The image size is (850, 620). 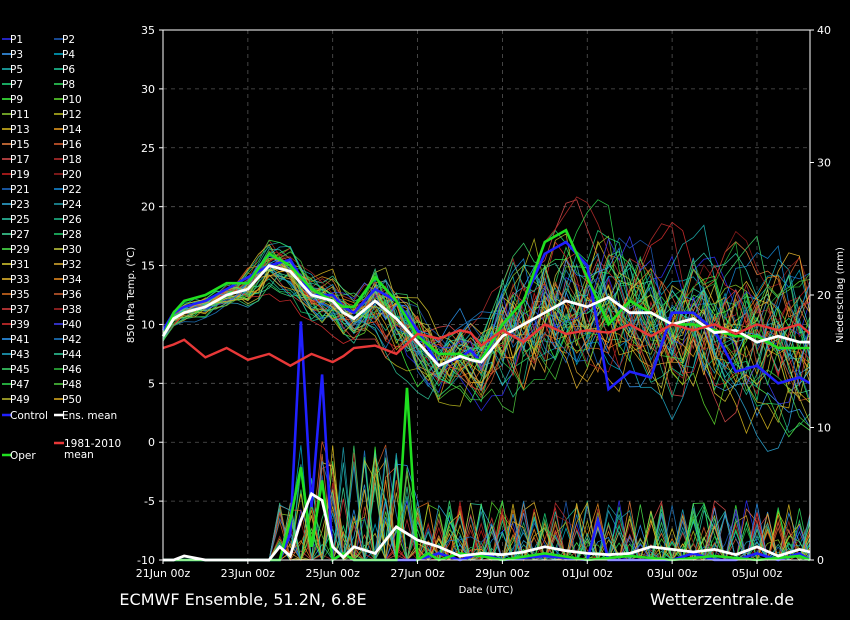 I want to click on legend-label-ens-mean: Ens. mean, so click(x=89, y=416).